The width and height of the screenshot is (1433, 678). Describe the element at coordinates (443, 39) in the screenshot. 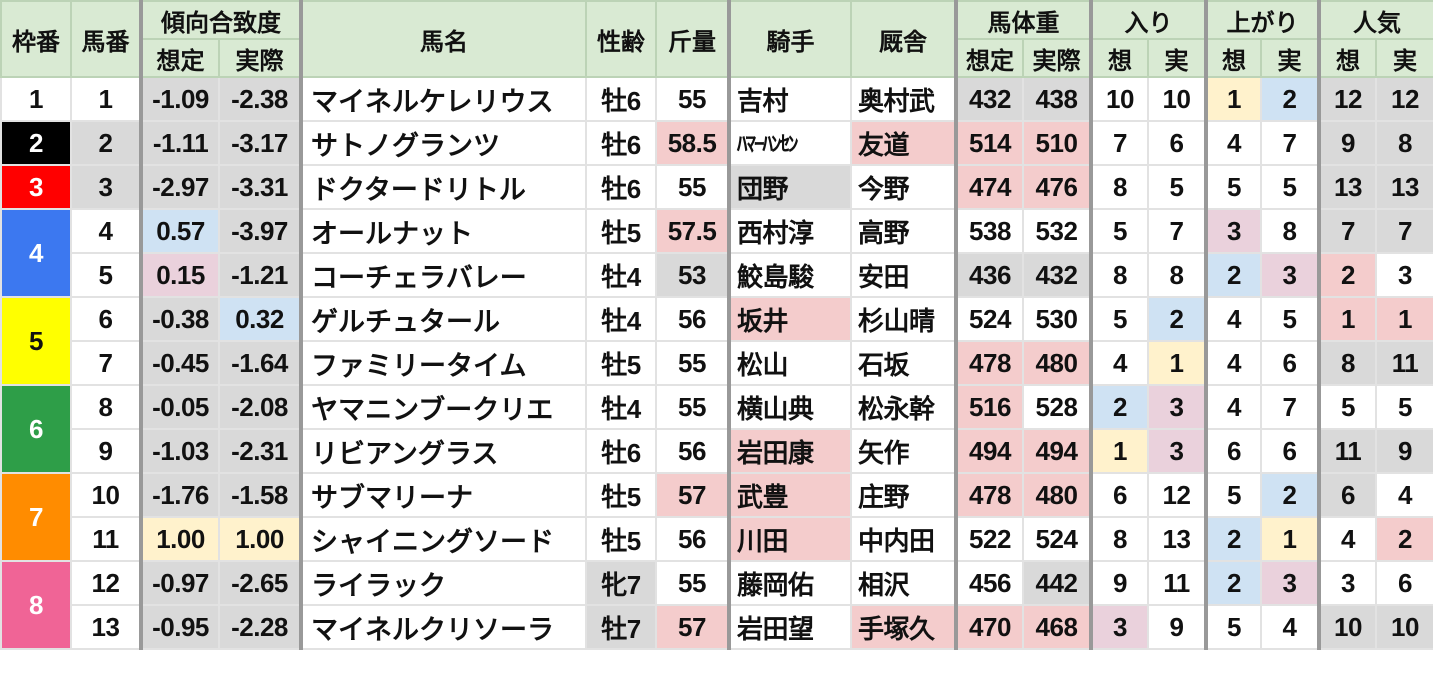

I see `header-name: 馬名` at that location.